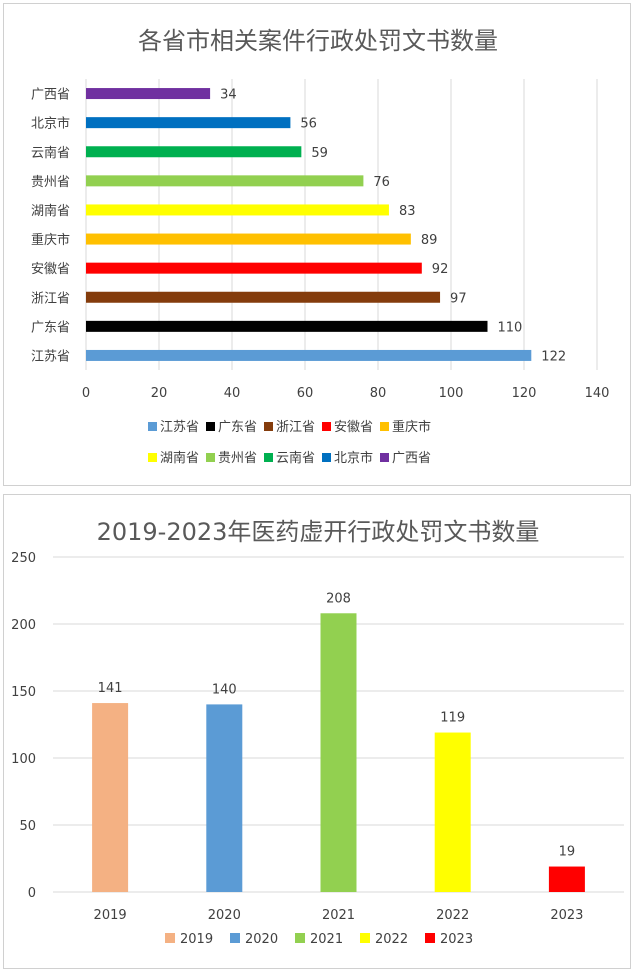 The width and height of the screenshot is (635, 973). I want to click on data-label: 19, so click(567, 852).